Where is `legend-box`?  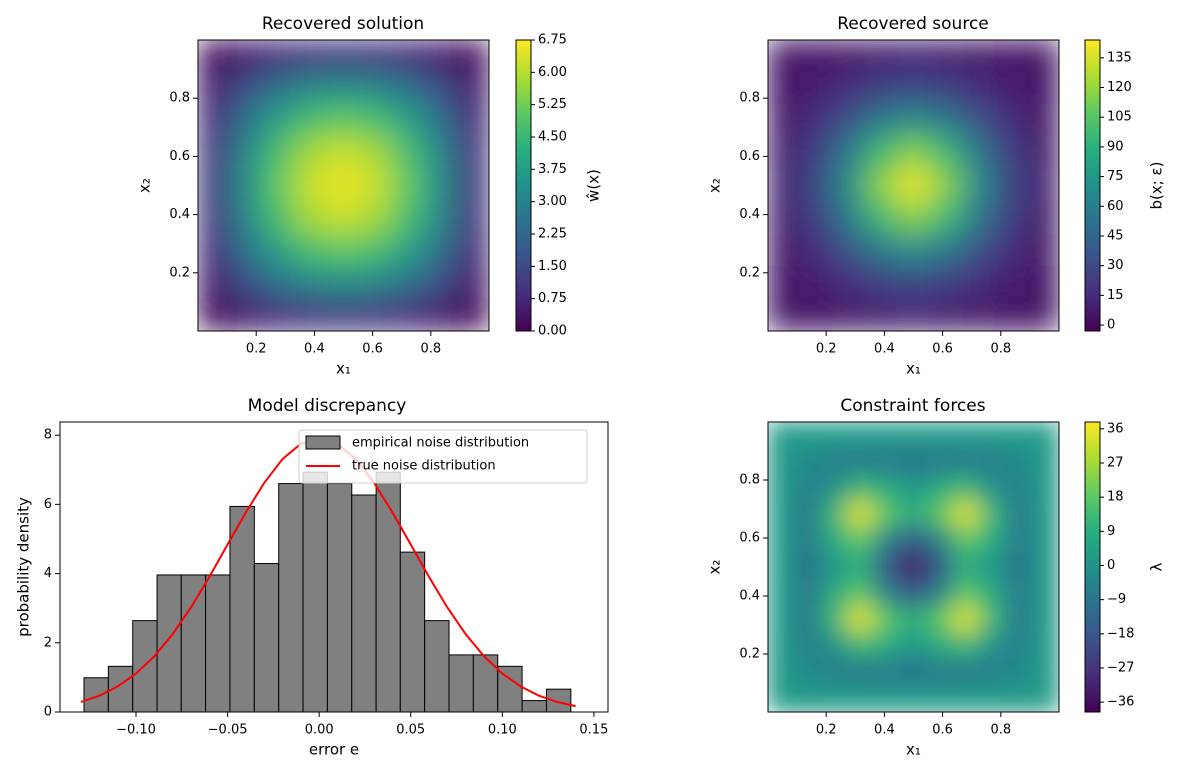 legend-box is located at coordinates (443, 456).